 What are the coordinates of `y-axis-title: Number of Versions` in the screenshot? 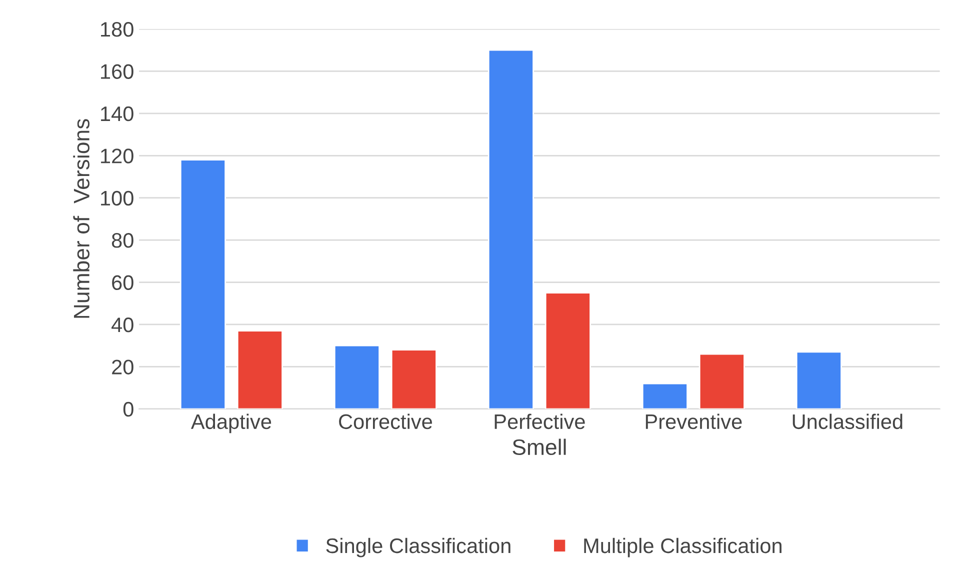 It's located at (81, 218).